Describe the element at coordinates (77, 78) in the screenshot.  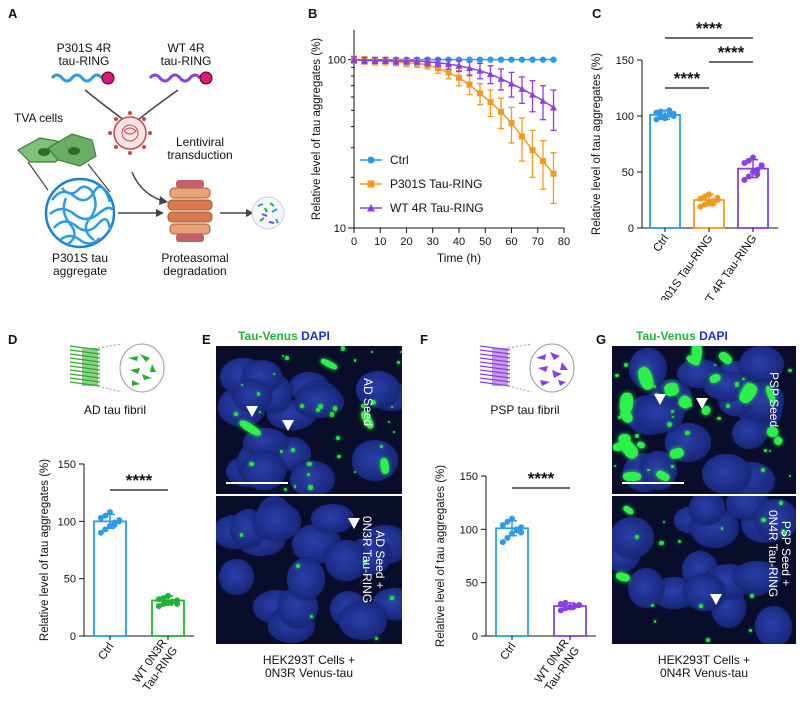
I see `p301s-tau-strand` at that location.